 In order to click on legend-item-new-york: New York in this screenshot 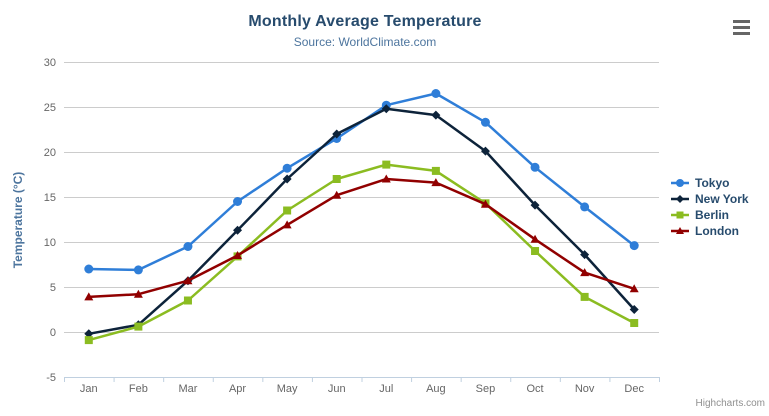, I will do `click(710, 199)`.